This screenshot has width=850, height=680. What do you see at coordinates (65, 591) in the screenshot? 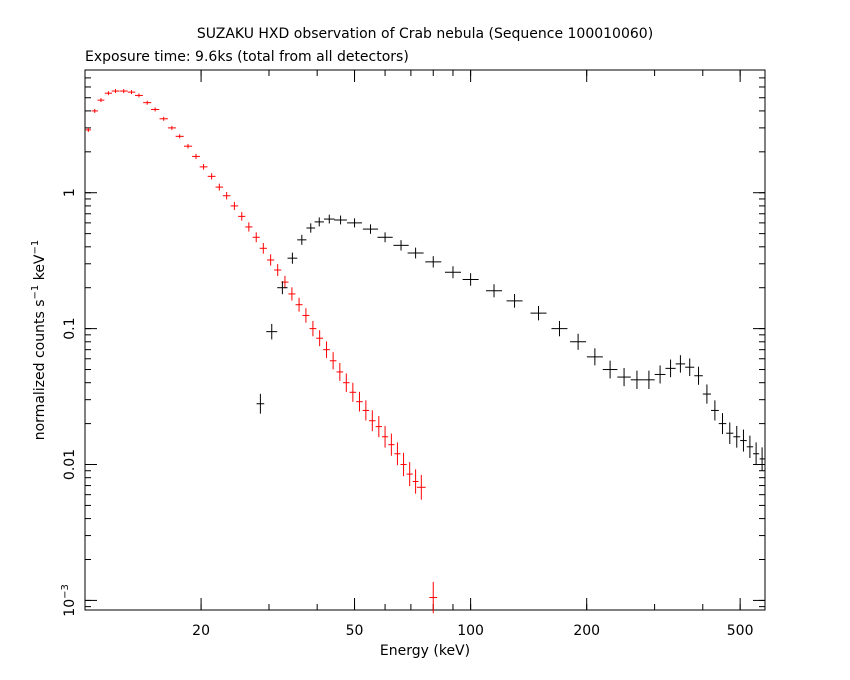
I see `y-tick-label-exp: −3` at bounding box center [65, 591].